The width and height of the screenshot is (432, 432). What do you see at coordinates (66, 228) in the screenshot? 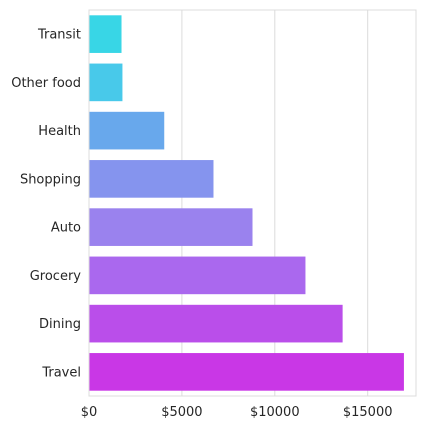
I see `category-label: Auto` at bounding box center [66, 228].